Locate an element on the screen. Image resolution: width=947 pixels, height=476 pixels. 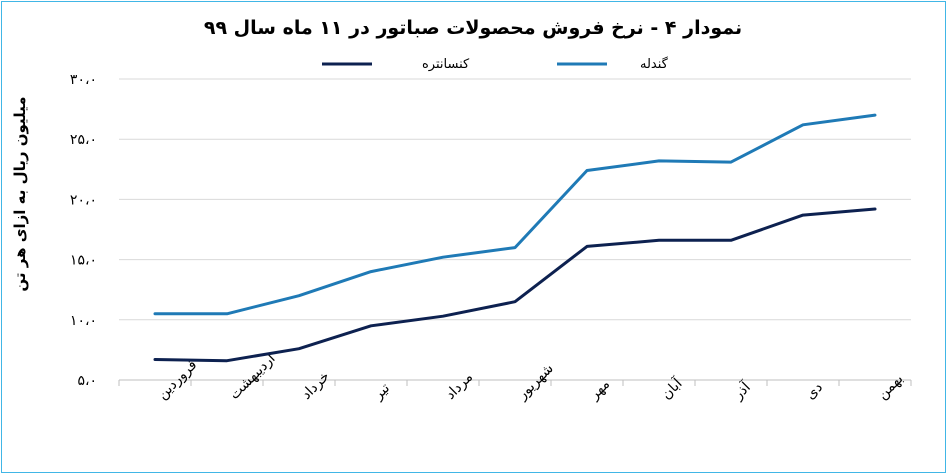
x-tick-label: آبان is located at coordinates (672, 388).